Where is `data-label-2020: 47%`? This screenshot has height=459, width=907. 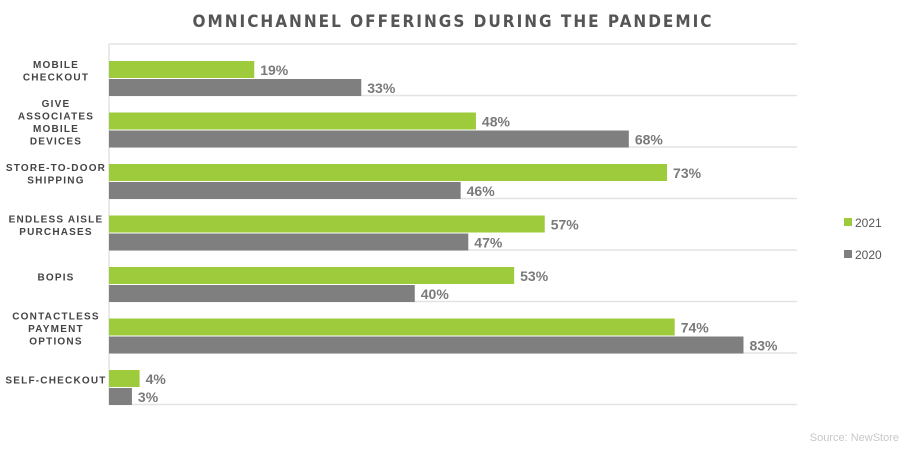
data-label-2020: 47% is located at coordinates (488, 243).